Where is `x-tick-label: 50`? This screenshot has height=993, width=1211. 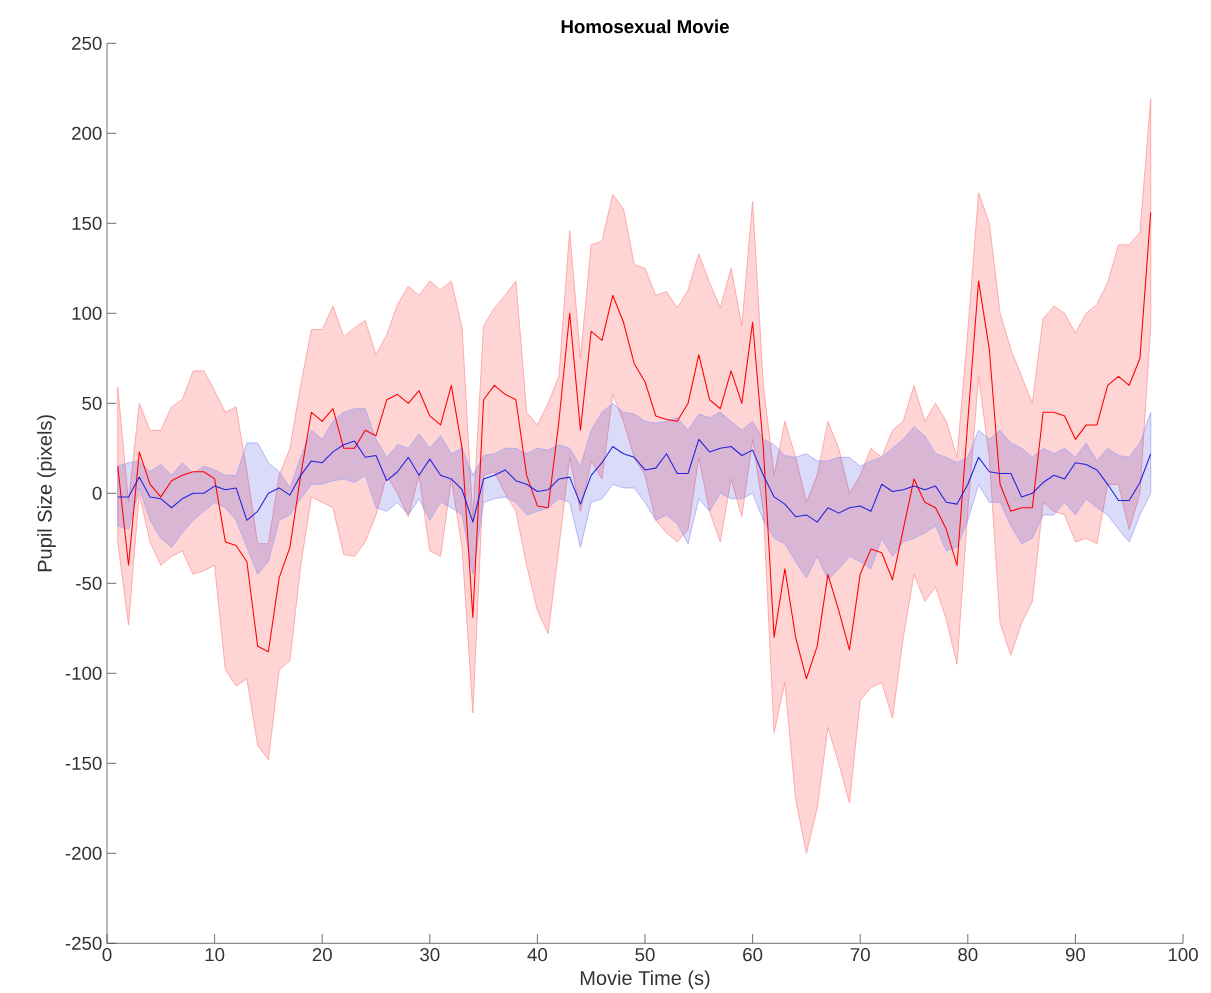
x-tick-label: 50 is located at coordinates (645, 954).